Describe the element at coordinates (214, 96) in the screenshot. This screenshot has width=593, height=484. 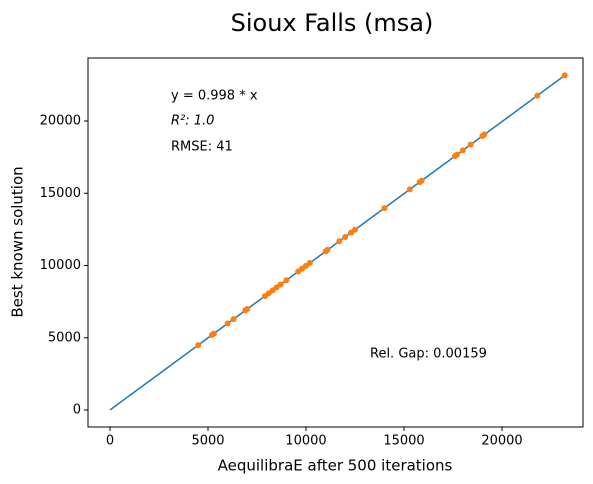
I see `annotation: y = 0.998 * x` at that location.